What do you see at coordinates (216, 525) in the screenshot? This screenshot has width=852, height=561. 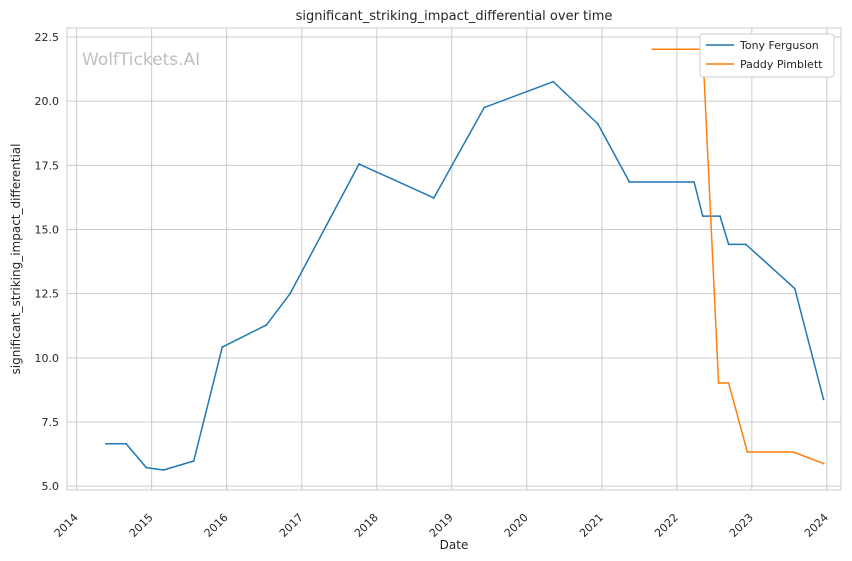 I see `x-tick-label: 2016` at bounding box center [216, 525].